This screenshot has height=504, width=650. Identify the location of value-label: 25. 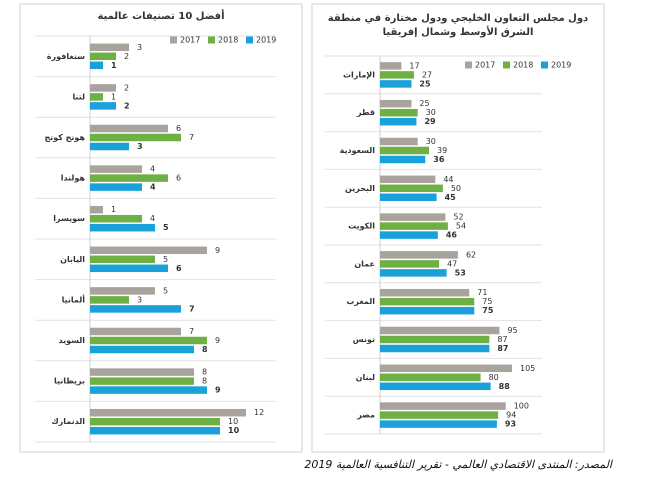
(424, 103).